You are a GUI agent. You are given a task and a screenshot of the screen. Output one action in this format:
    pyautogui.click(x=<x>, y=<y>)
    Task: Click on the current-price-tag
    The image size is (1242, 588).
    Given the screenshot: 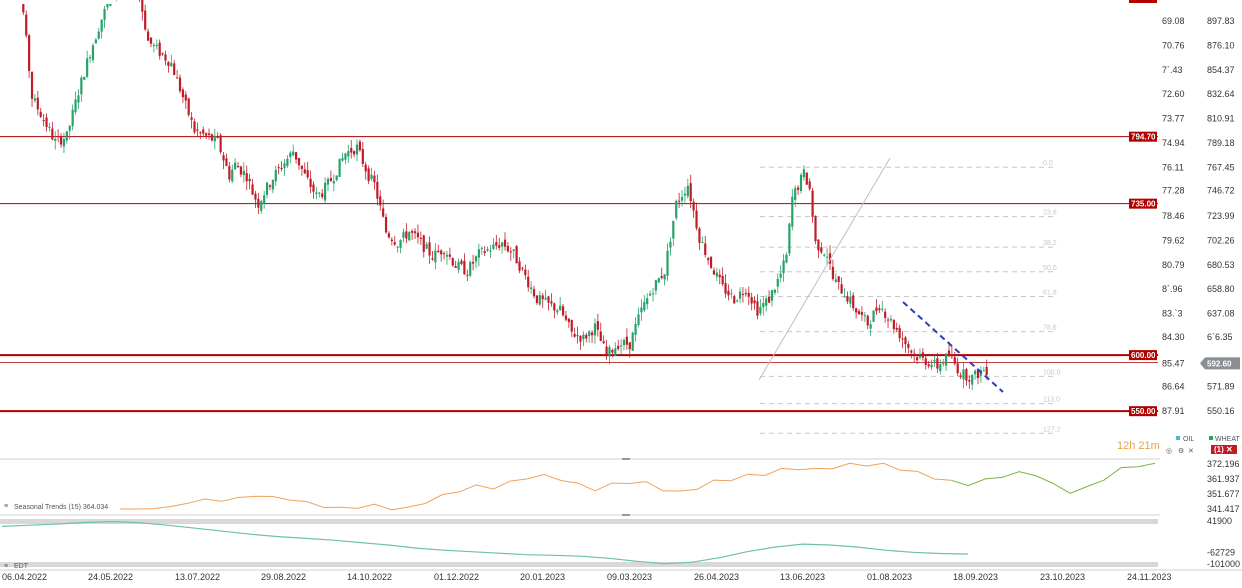 What is the action you would take?
    pyautogui.click(x=1220, y=363)
    